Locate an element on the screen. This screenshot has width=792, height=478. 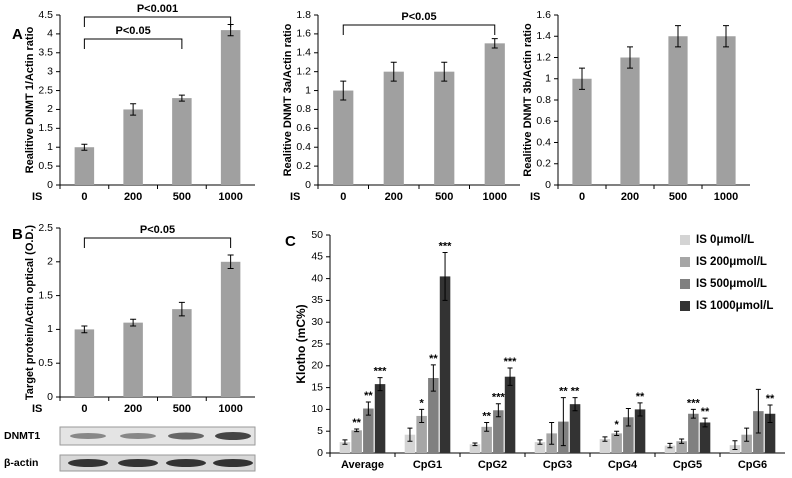
legend-label: IS 200μmol/L is located at coordinates (731, 262).